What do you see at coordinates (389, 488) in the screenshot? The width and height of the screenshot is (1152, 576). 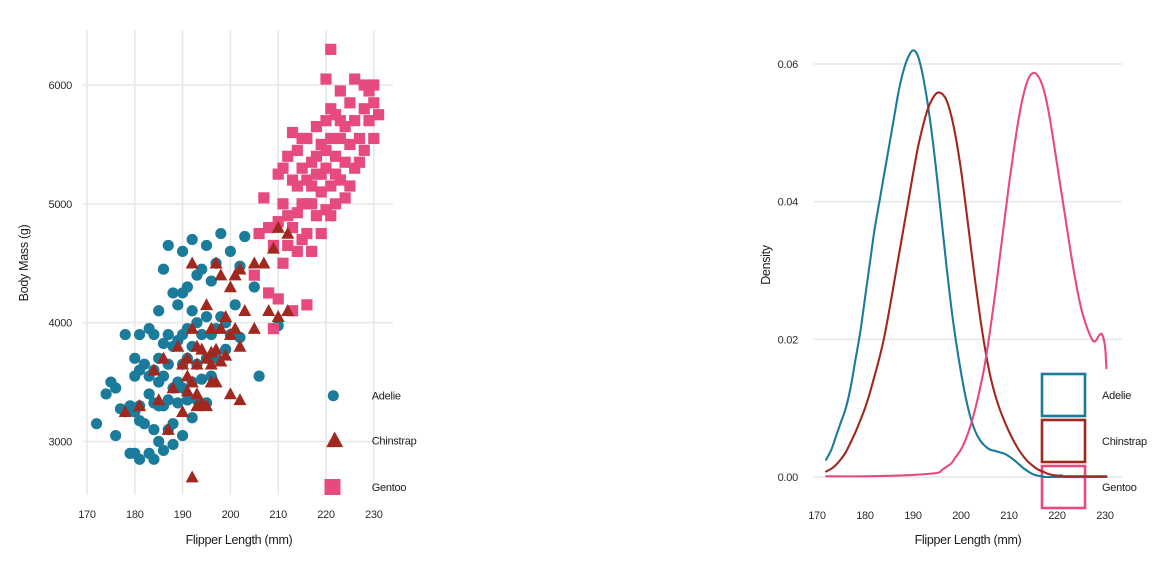 I see `legend-label-gentoo: Gentoo` at bounding box center [389, 488].